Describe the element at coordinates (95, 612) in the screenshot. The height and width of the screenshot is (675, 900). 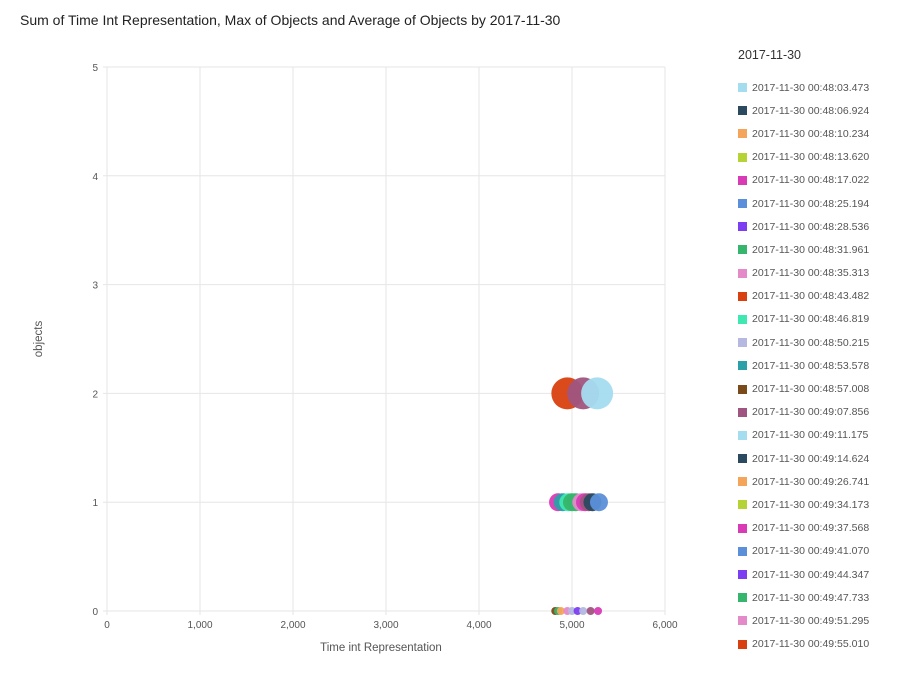
I see `y-tick-label: 0` at that location.